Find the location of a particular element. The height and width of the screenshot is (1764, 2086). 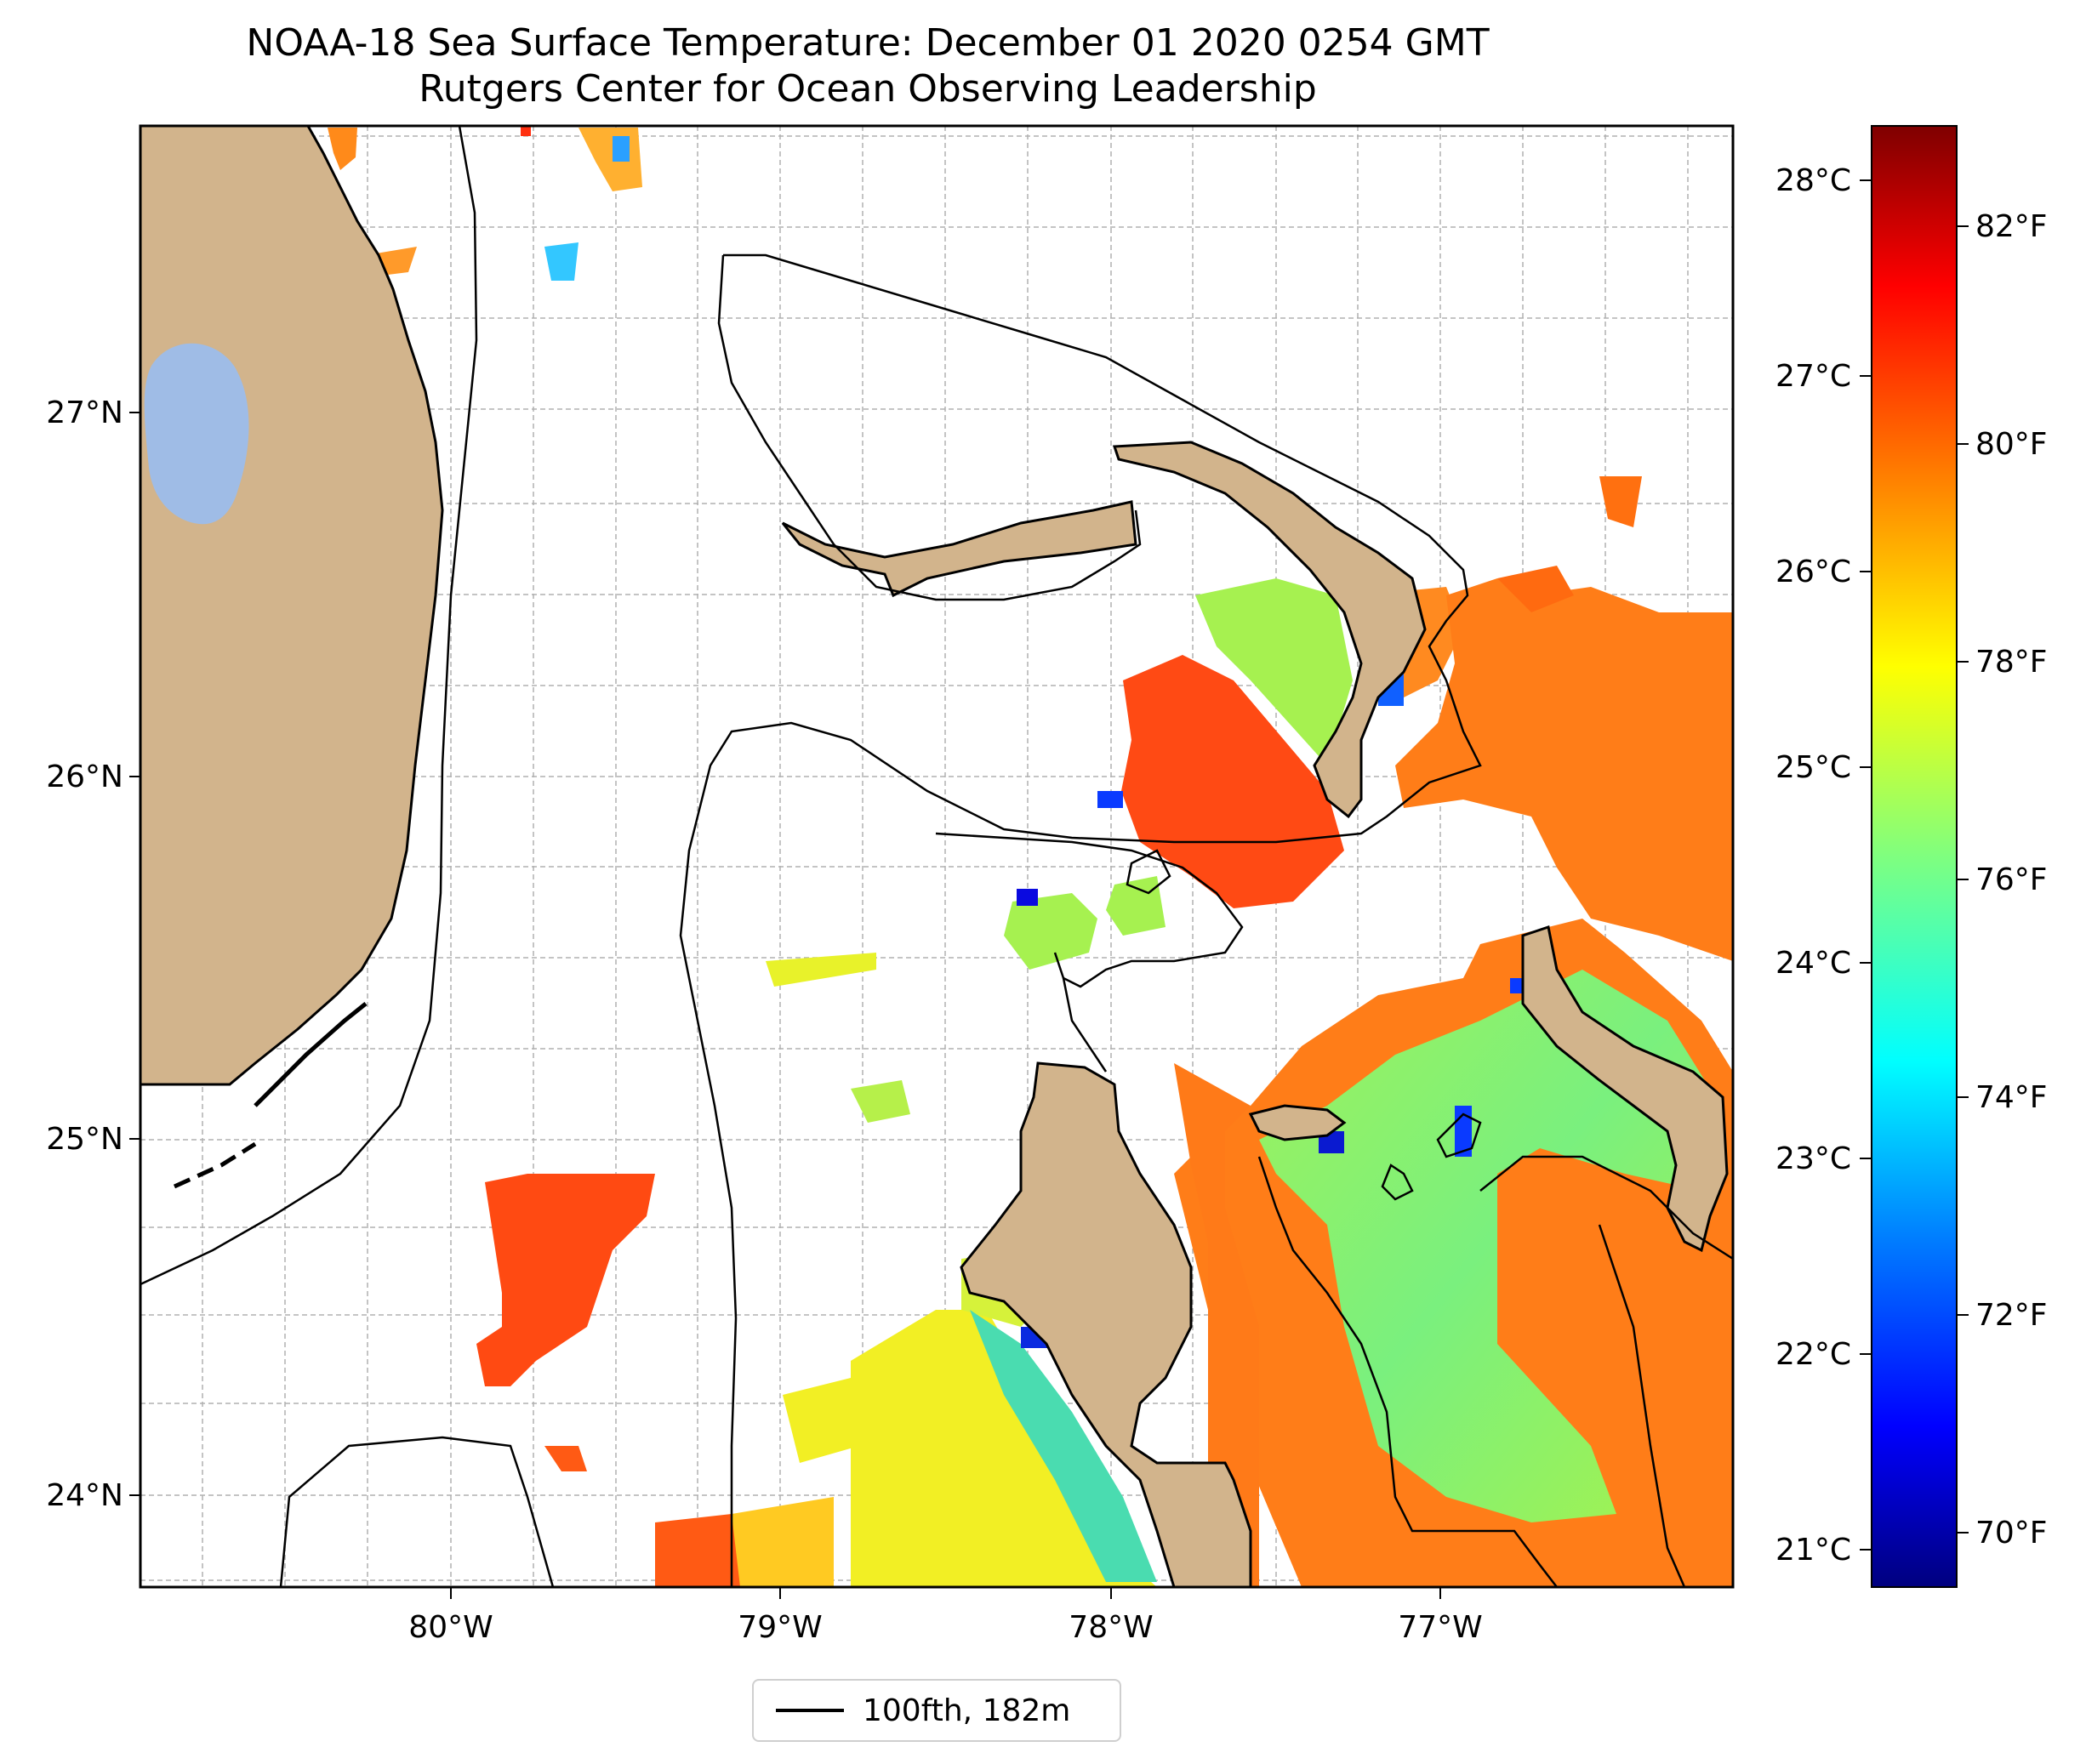

fahrenheit-tick-label: 74°F is located at coordinates (2012, 1097).